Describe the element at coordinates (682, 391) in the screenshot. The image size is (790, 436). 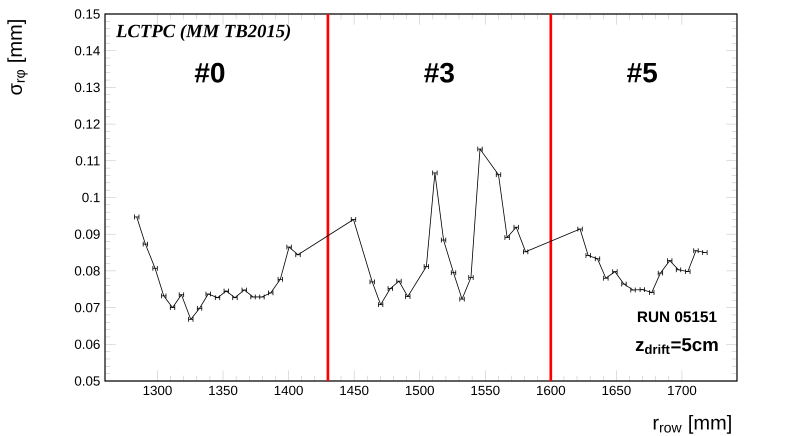
I see `x-tick-label: 1700` at that location.